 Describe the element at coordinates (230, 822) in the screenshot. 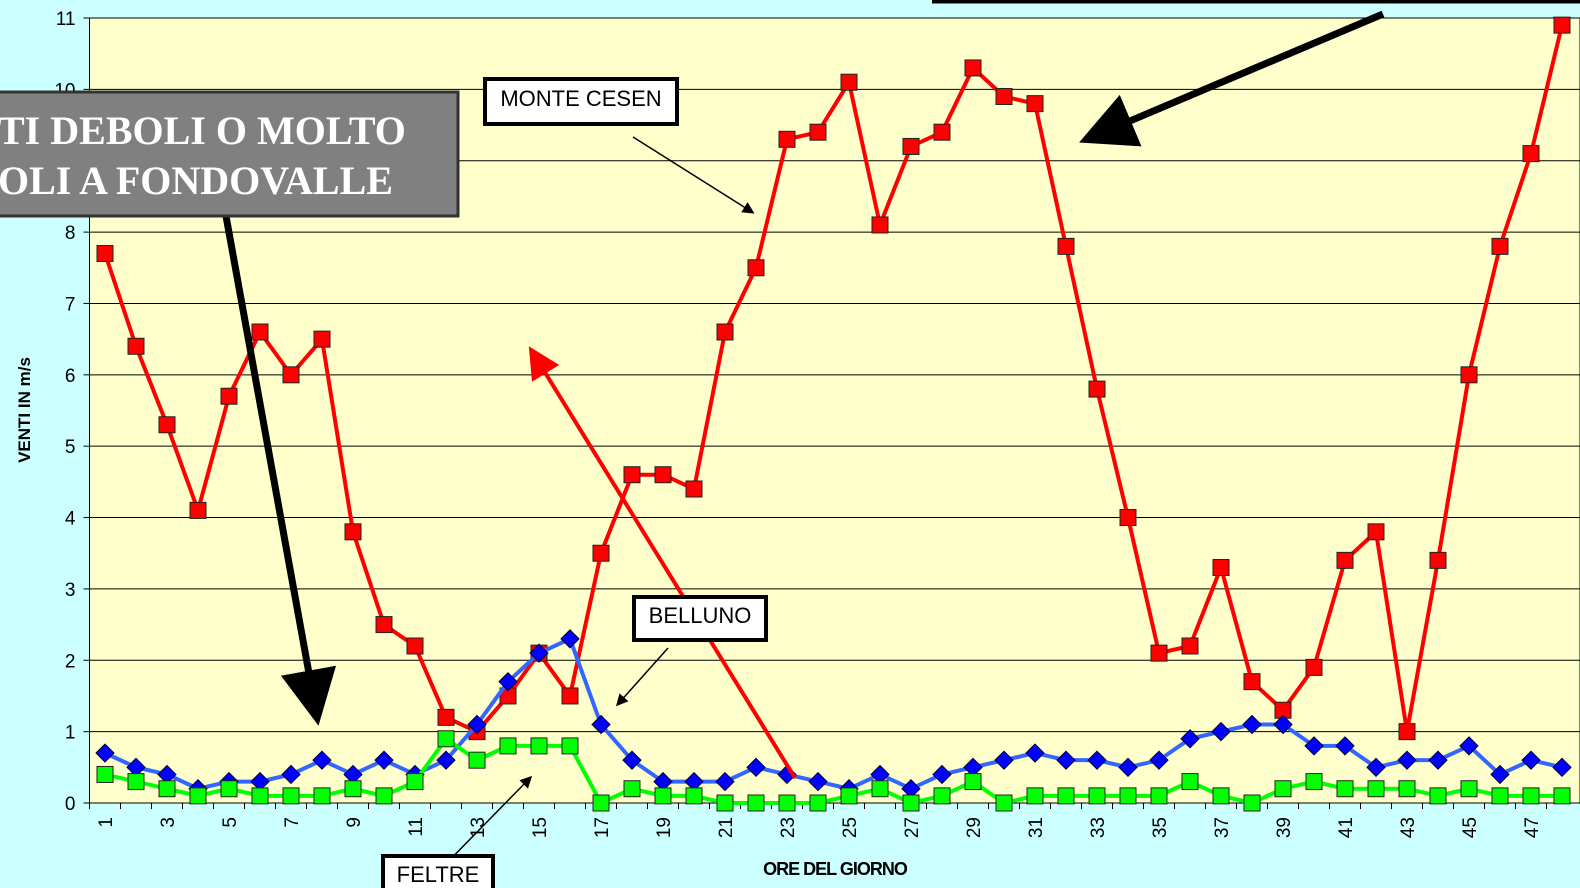

I see `x-tick-label: 5` at that location.